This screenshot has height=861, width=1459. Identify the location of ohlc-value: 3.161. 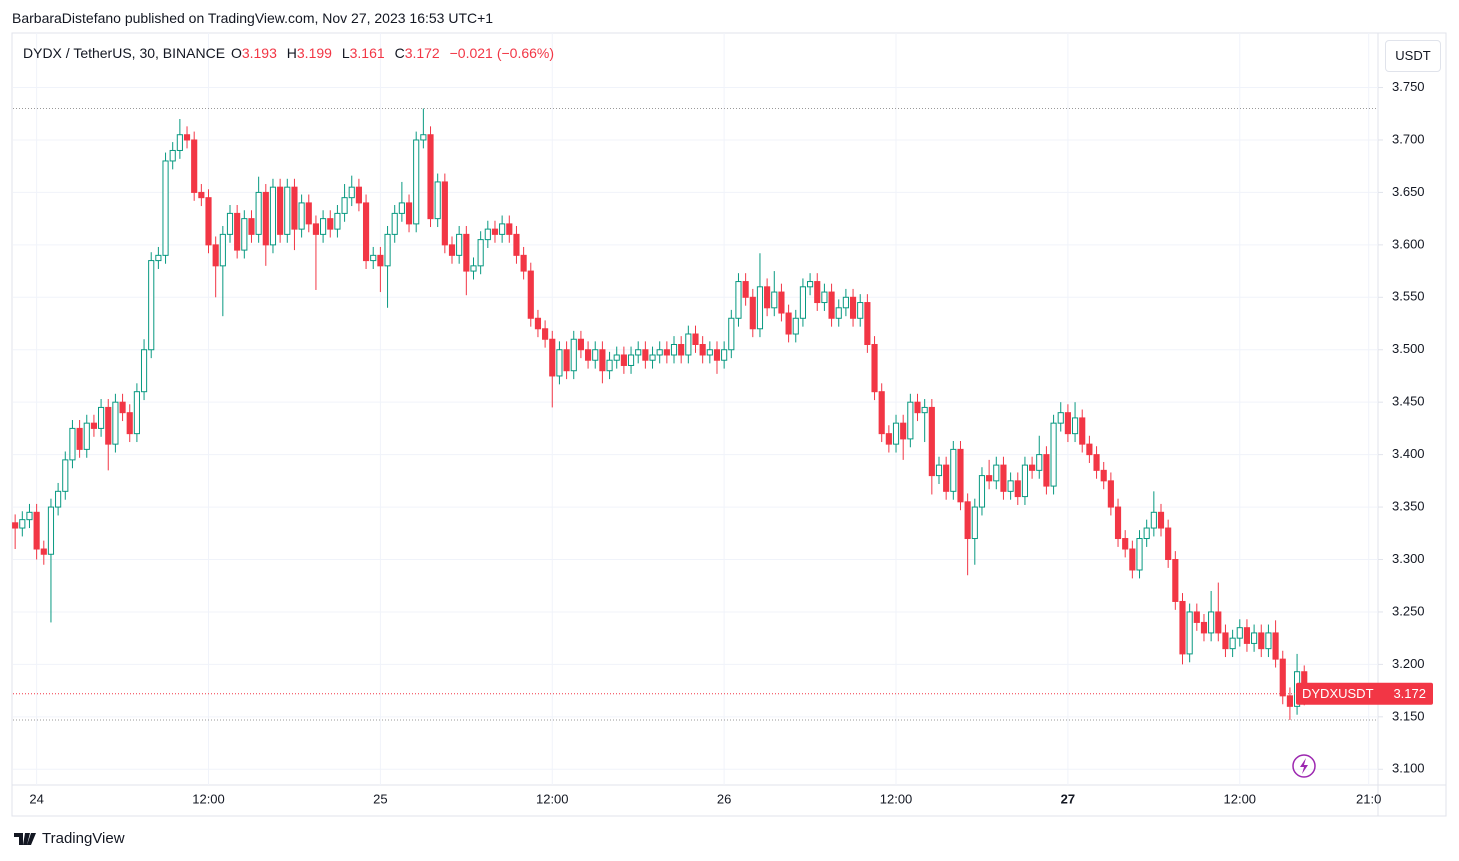
(367, 53).